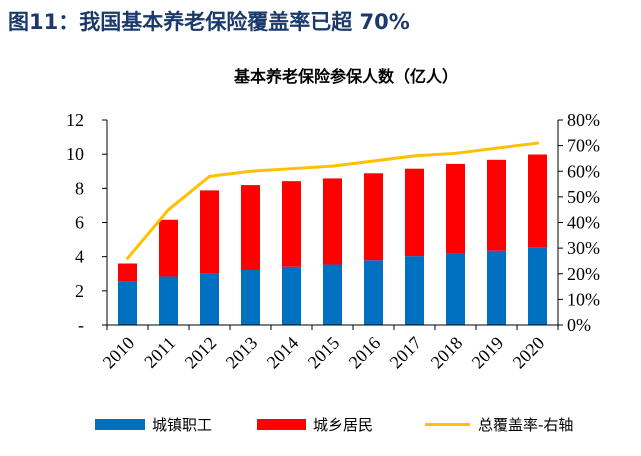 This screenshot has width=641, height=456. I want to click on bar-urban-employees-2016, so click(373, 292).